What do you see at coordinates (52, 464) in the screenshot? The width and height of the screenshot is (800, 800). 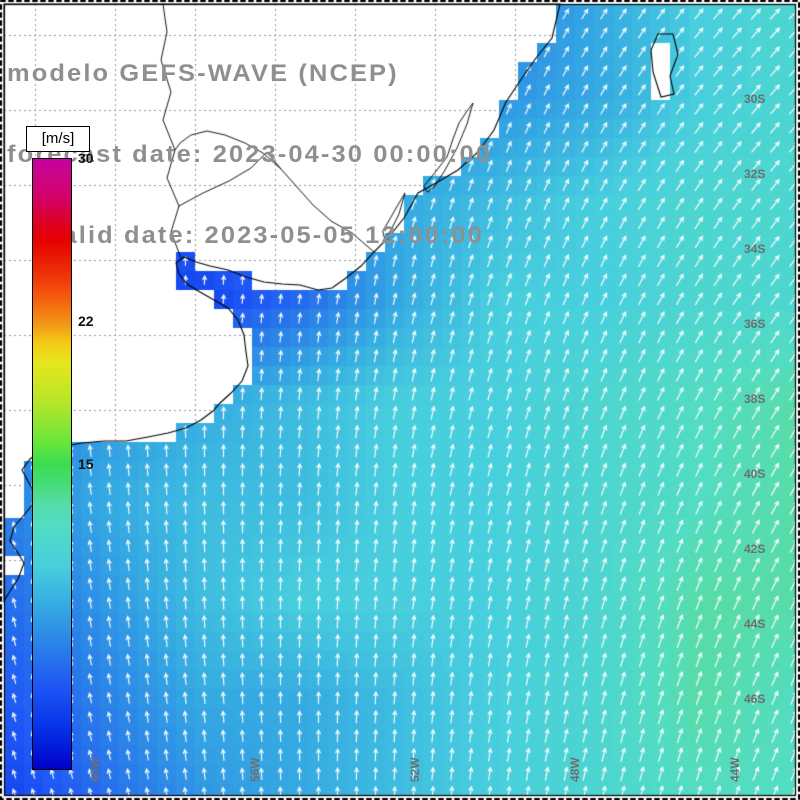 I see `colorbar` at bounding box center [52, 464].